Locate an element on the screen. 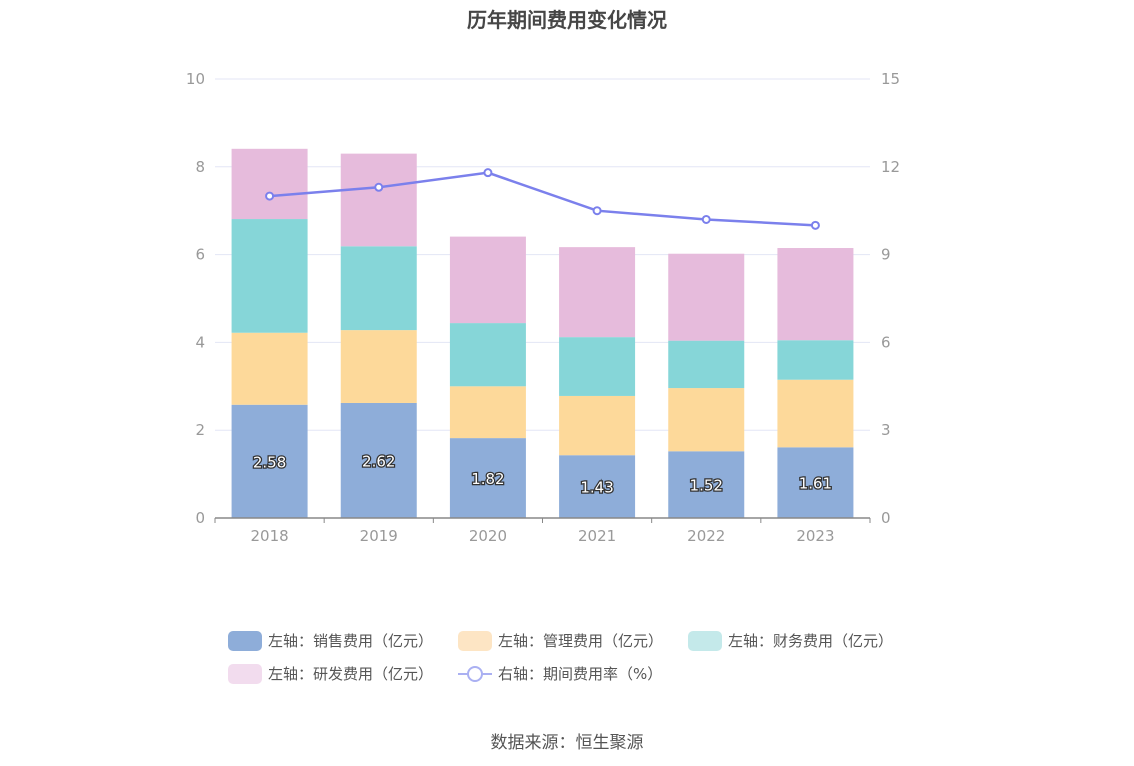 This screenshot has height=766, width=1134. bar-data-label: 2.62 is located at coordinates (378, 461).